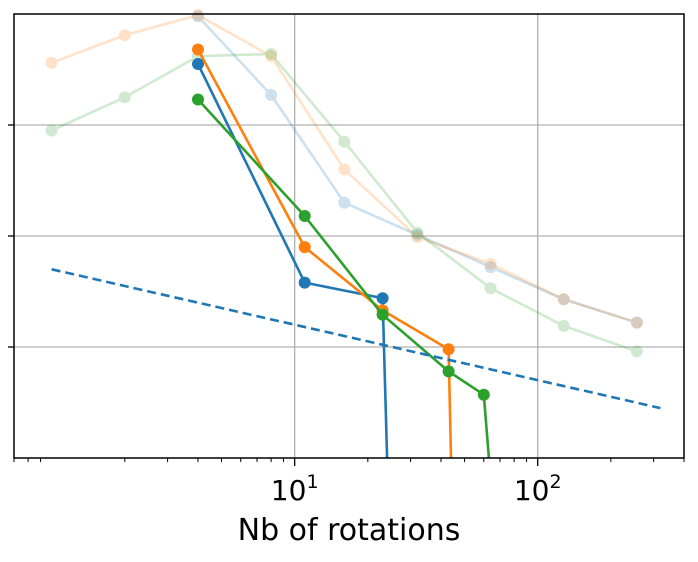 This screenshot has width=698, height=562. I want to click on x-tick-label-0: 10¹, so click(295, 489).